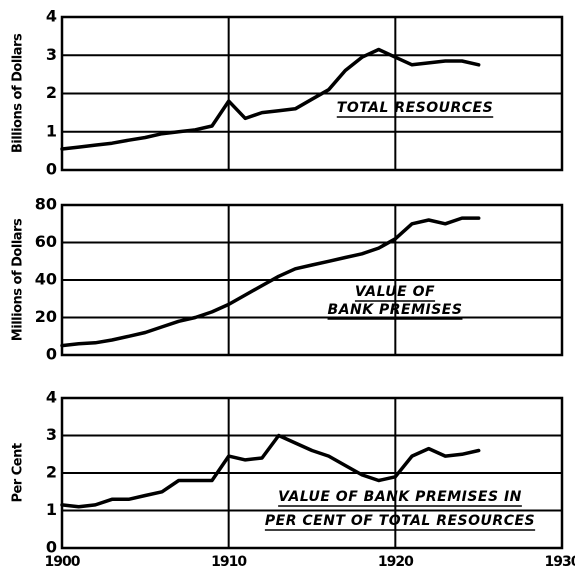 This screenshot has height=575, width=575. I want to click on y-tick-label: 20, so click(46, 316).